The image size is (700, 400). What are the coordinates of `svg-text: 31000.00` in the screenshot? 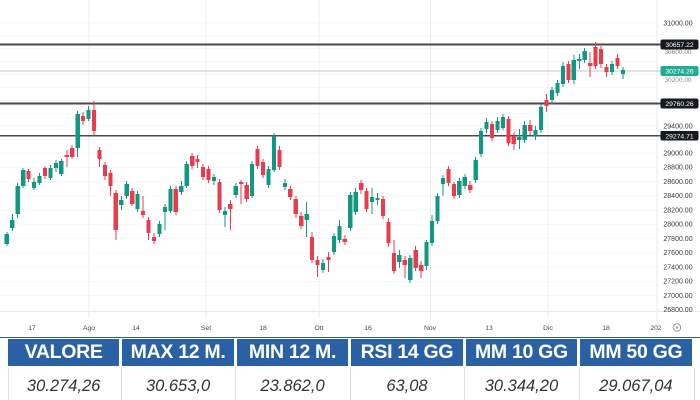 It's located at (677, 23).